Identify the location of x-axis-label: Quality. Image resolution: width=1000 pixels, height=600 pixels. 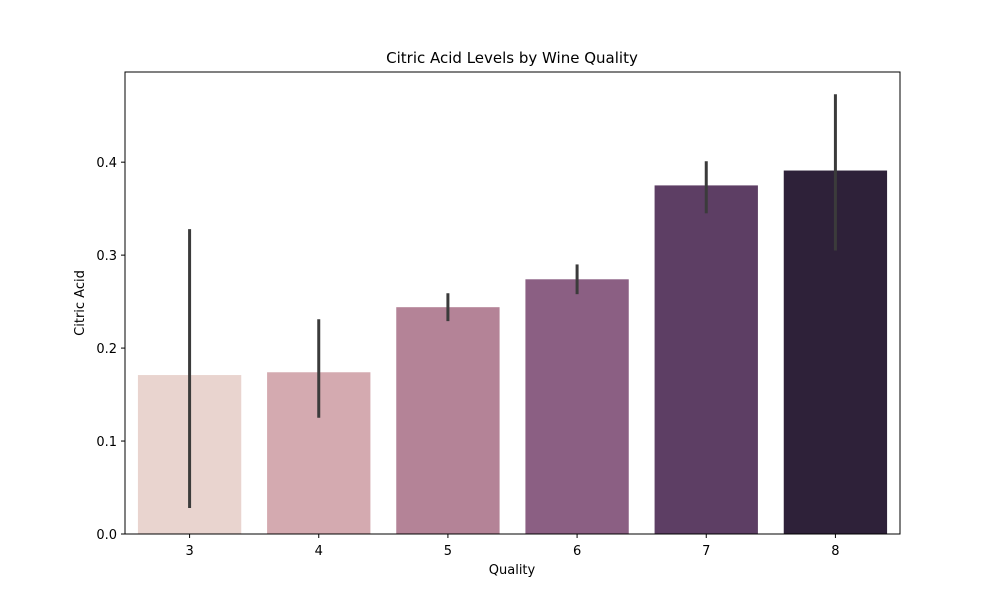
(512, 570).